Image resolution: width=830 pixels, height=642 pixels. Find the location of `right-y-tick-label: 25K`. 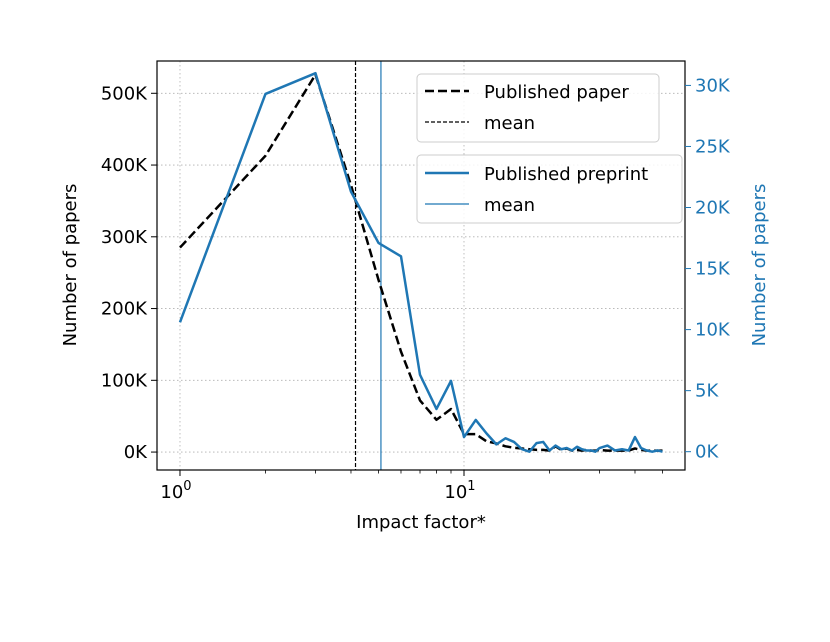

right-y-tick-label: 25K is located at coordinates (713, 146).